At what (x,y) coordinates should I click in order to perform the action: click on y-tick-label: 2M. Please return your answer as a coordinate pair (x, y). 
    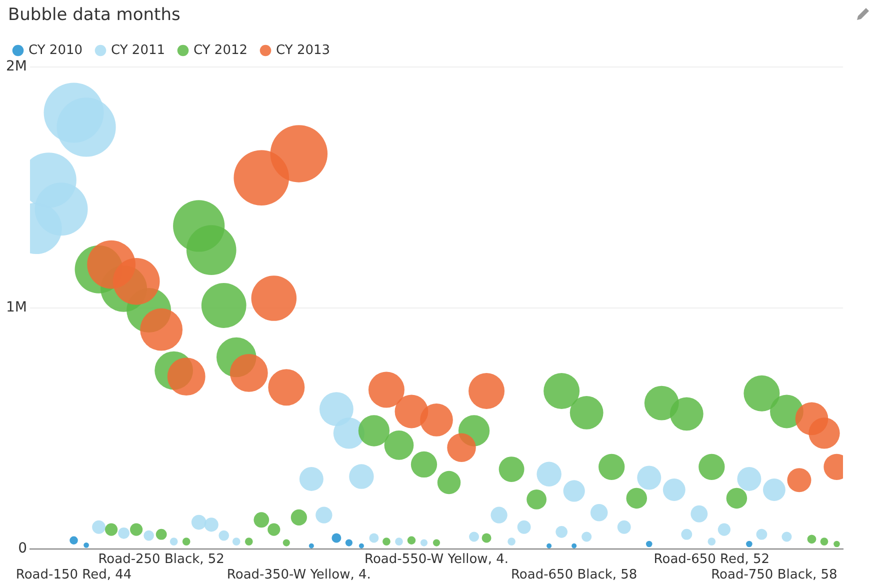
    Looking at the image, I should click on (16, 66).